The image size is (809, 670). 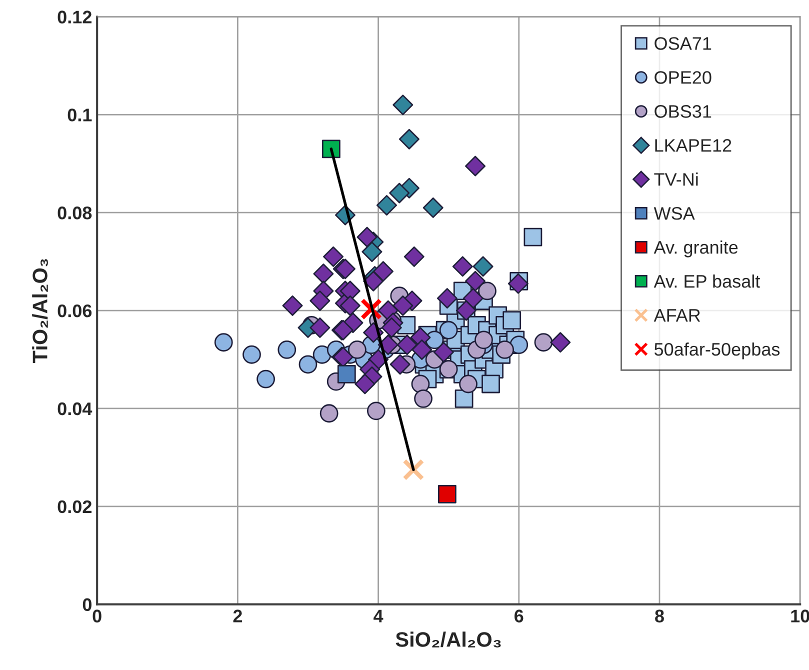 What do you see at coordinates (75, 507) in the screenshot?
I see `y-tick-label: 0.02` at bounding box center [75, 507].